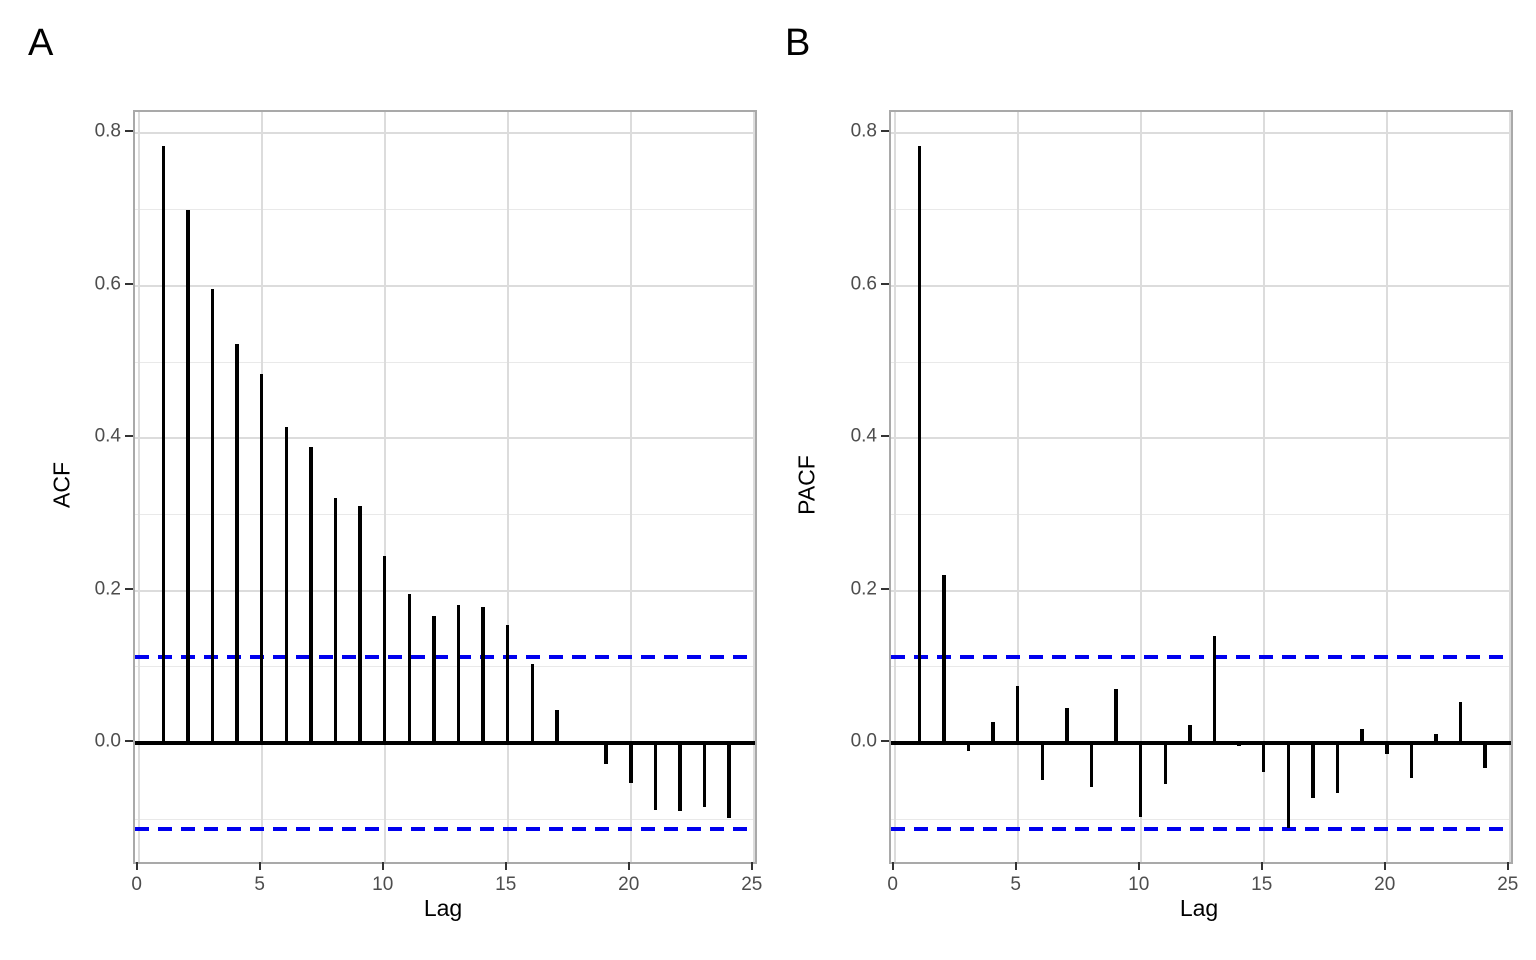 This screenshot has height=960, width=1536. I want to click on y-tick-label: 0.0, so click(107, 741).